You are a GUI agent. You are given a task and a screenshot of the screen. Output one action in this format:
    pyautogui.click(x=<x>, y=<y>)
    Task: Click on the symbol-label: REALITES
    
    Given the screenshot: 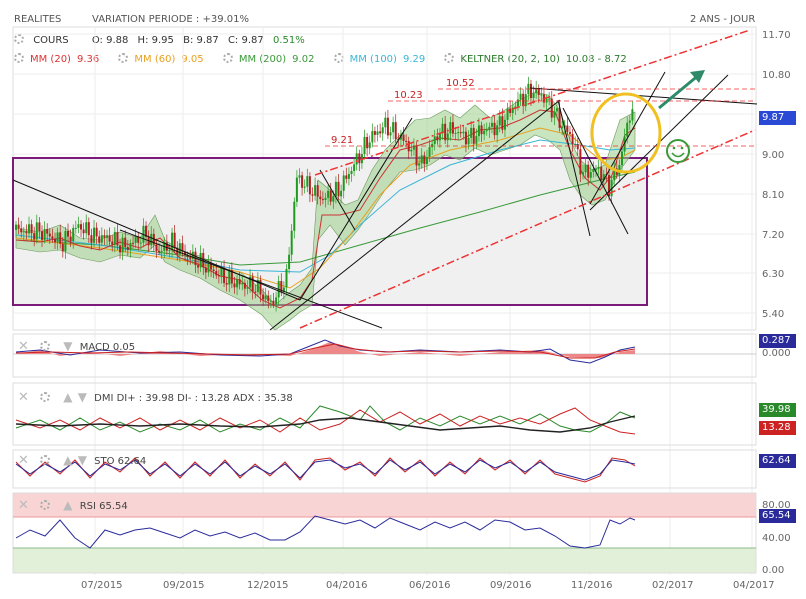 What is the action you would take?
    pyautogui.click(x=38, y=19)
    